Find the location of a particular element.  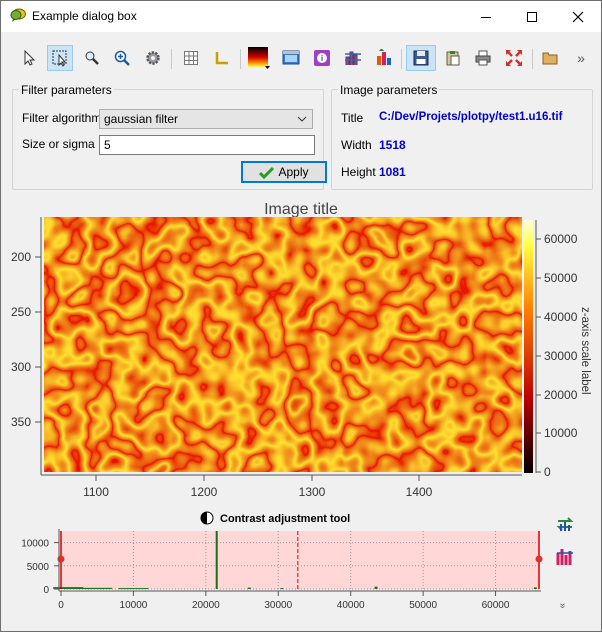

minimize-icon is located at coordinates (486, 17).